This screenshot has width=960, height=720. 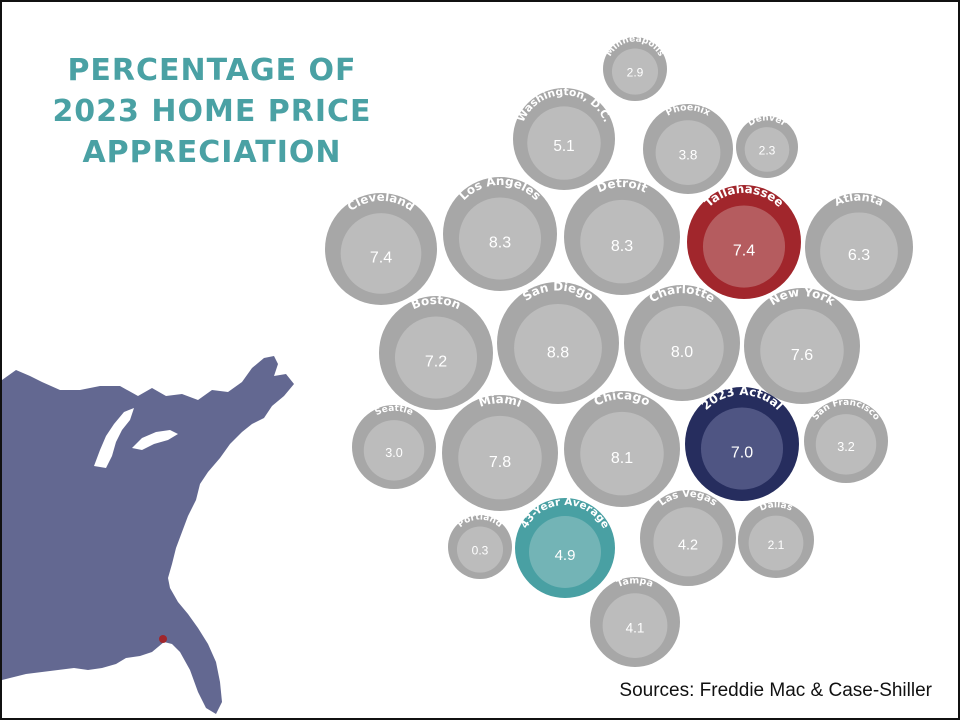 I want to click on bubble-label-boston: Boston, so click(x=436, y=302).